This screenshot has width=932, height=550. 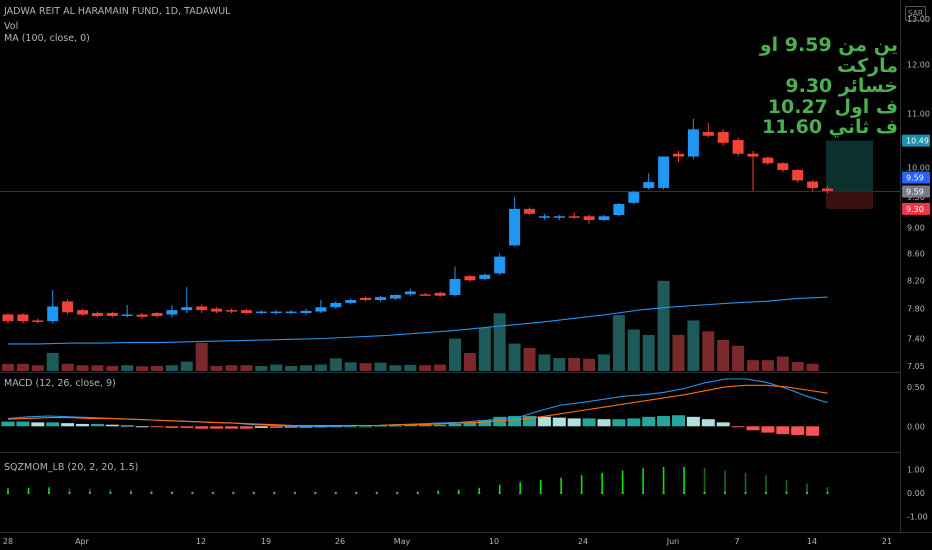 What do you see at coordinates (916, 493) in the screenshot?
I see `sqz-tick-label: 0.00` at bounding box center [916, 493].